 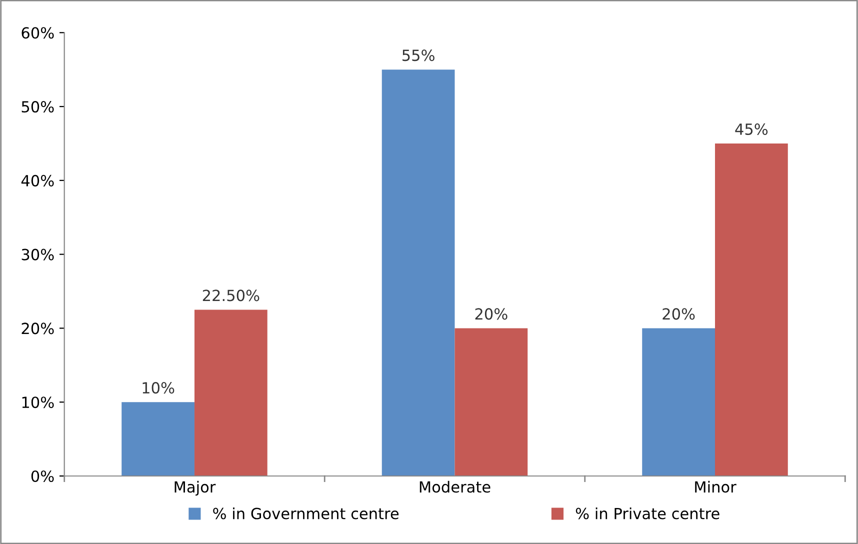 I want to click on legend-label: % in Private centre, so click(x=648, y=513).